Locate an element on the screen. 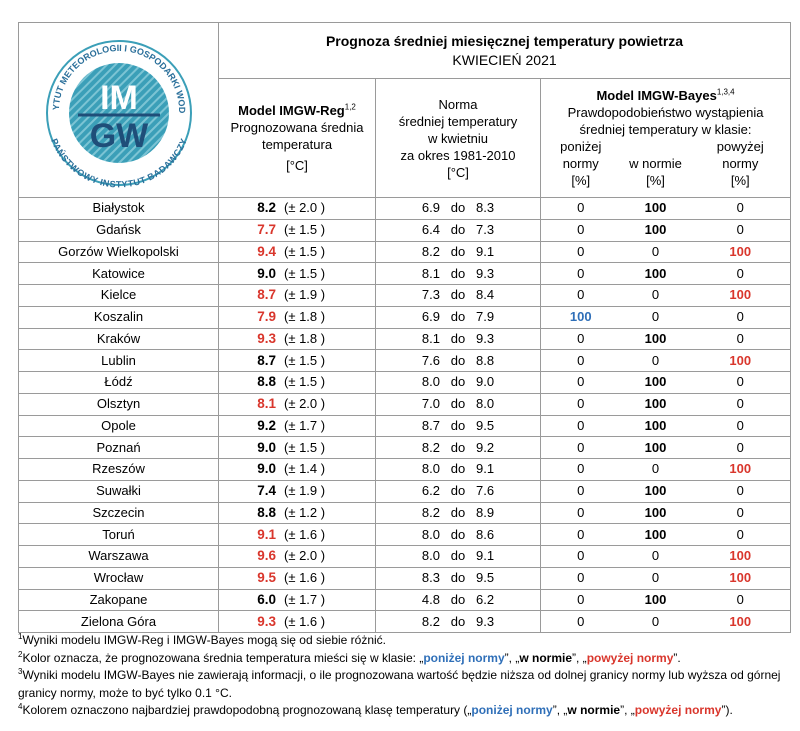 The height and width of the screenshot is (731, 800). norm-low: 8.7 is located at coordinates (430, 425).